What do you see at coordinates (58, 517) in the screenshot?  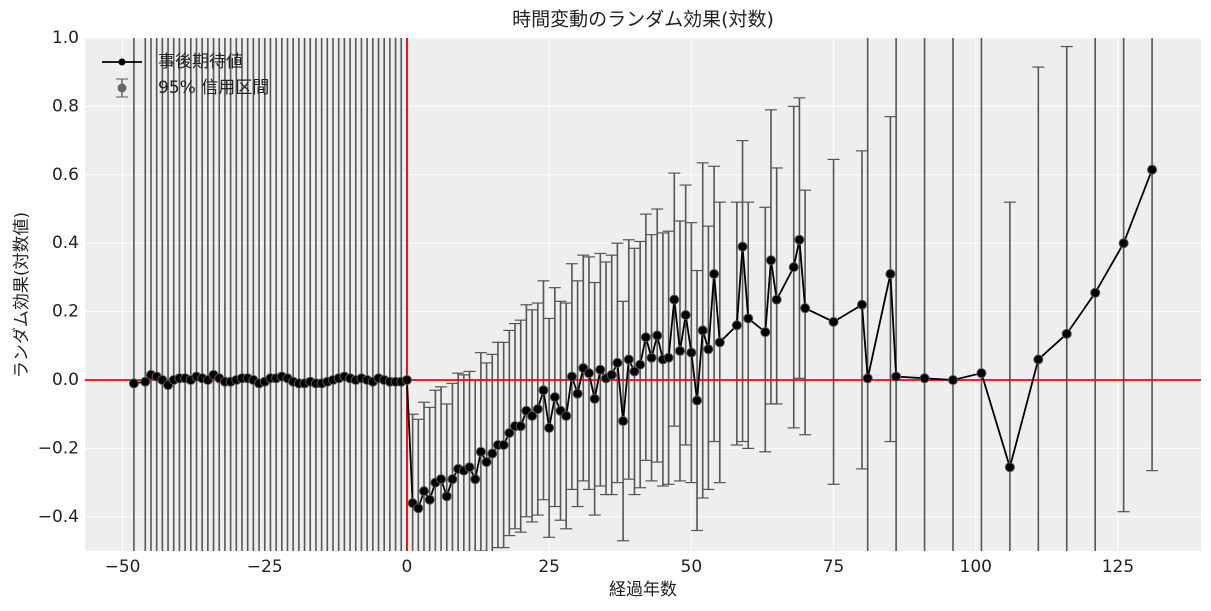 I see `y-tick-label: −0.4` at bounding box center [58, 517].